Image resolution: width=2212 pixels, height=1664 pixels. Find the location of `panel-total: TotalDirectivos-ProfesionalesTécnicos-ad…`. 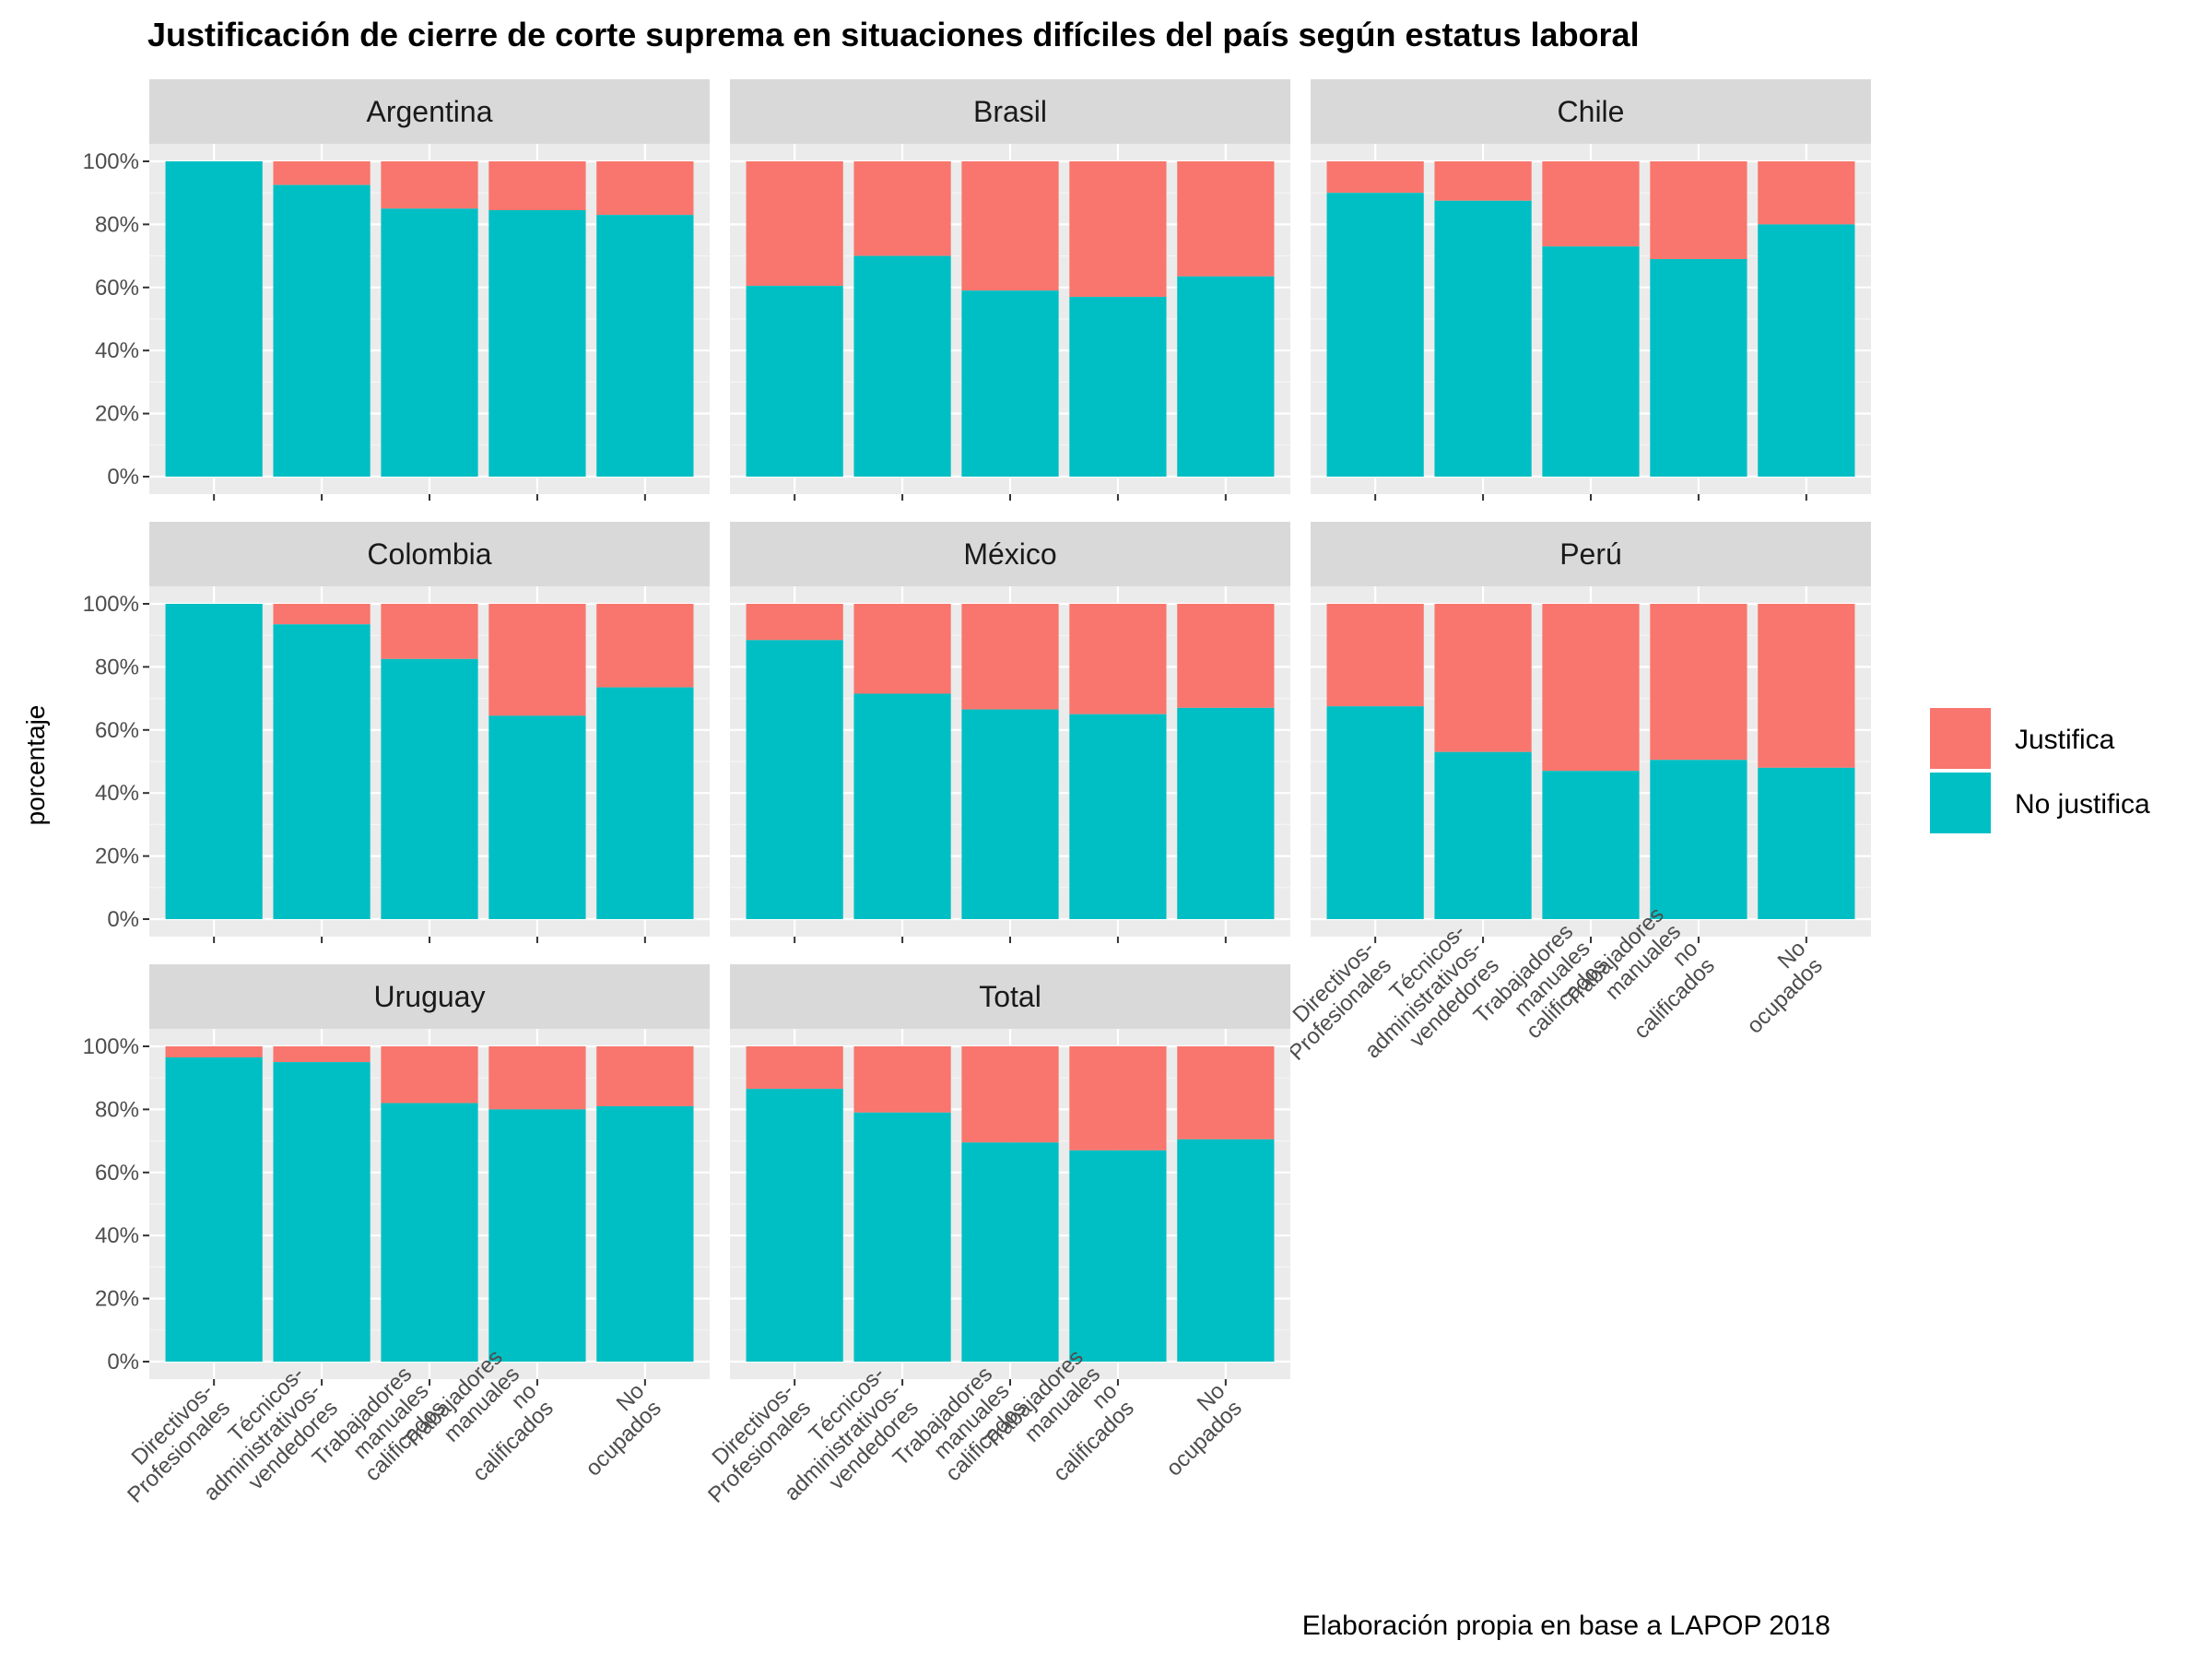

panel-total: TotalDirectivos-ProfesionalesTécnicos-ad… is located at coordinates (996, 1236).